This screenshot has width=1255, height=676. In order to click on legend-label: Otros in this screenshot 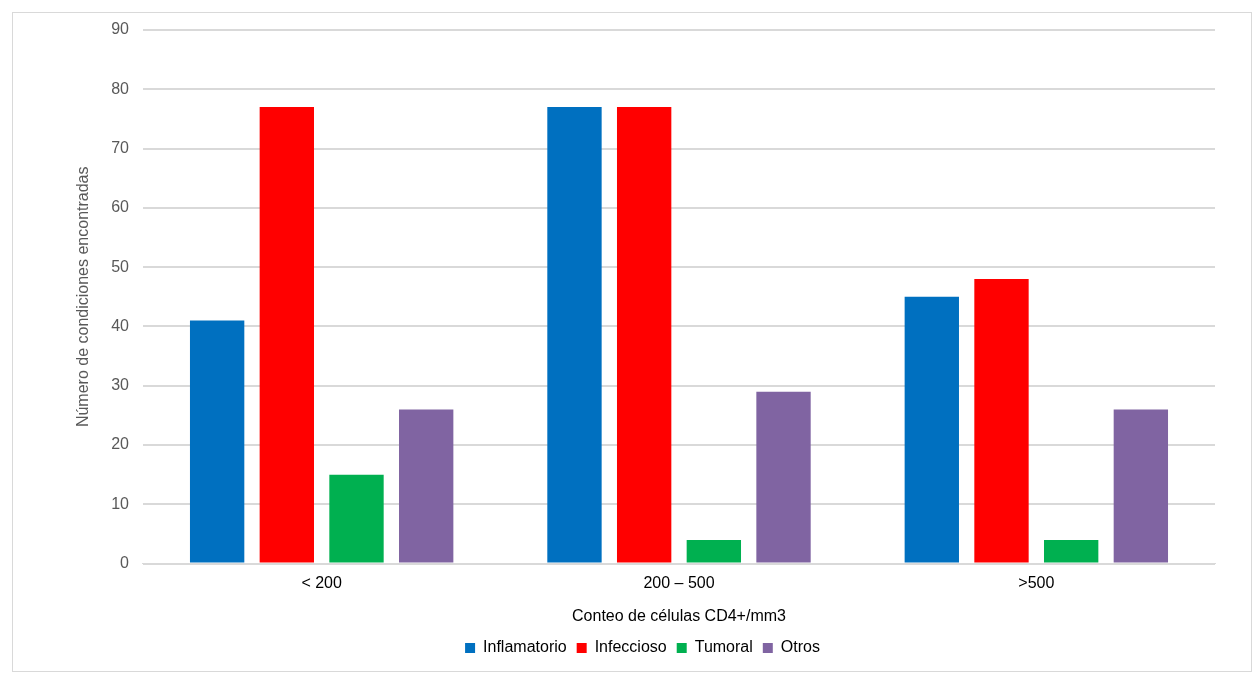, I will do `click(800, 647)`.